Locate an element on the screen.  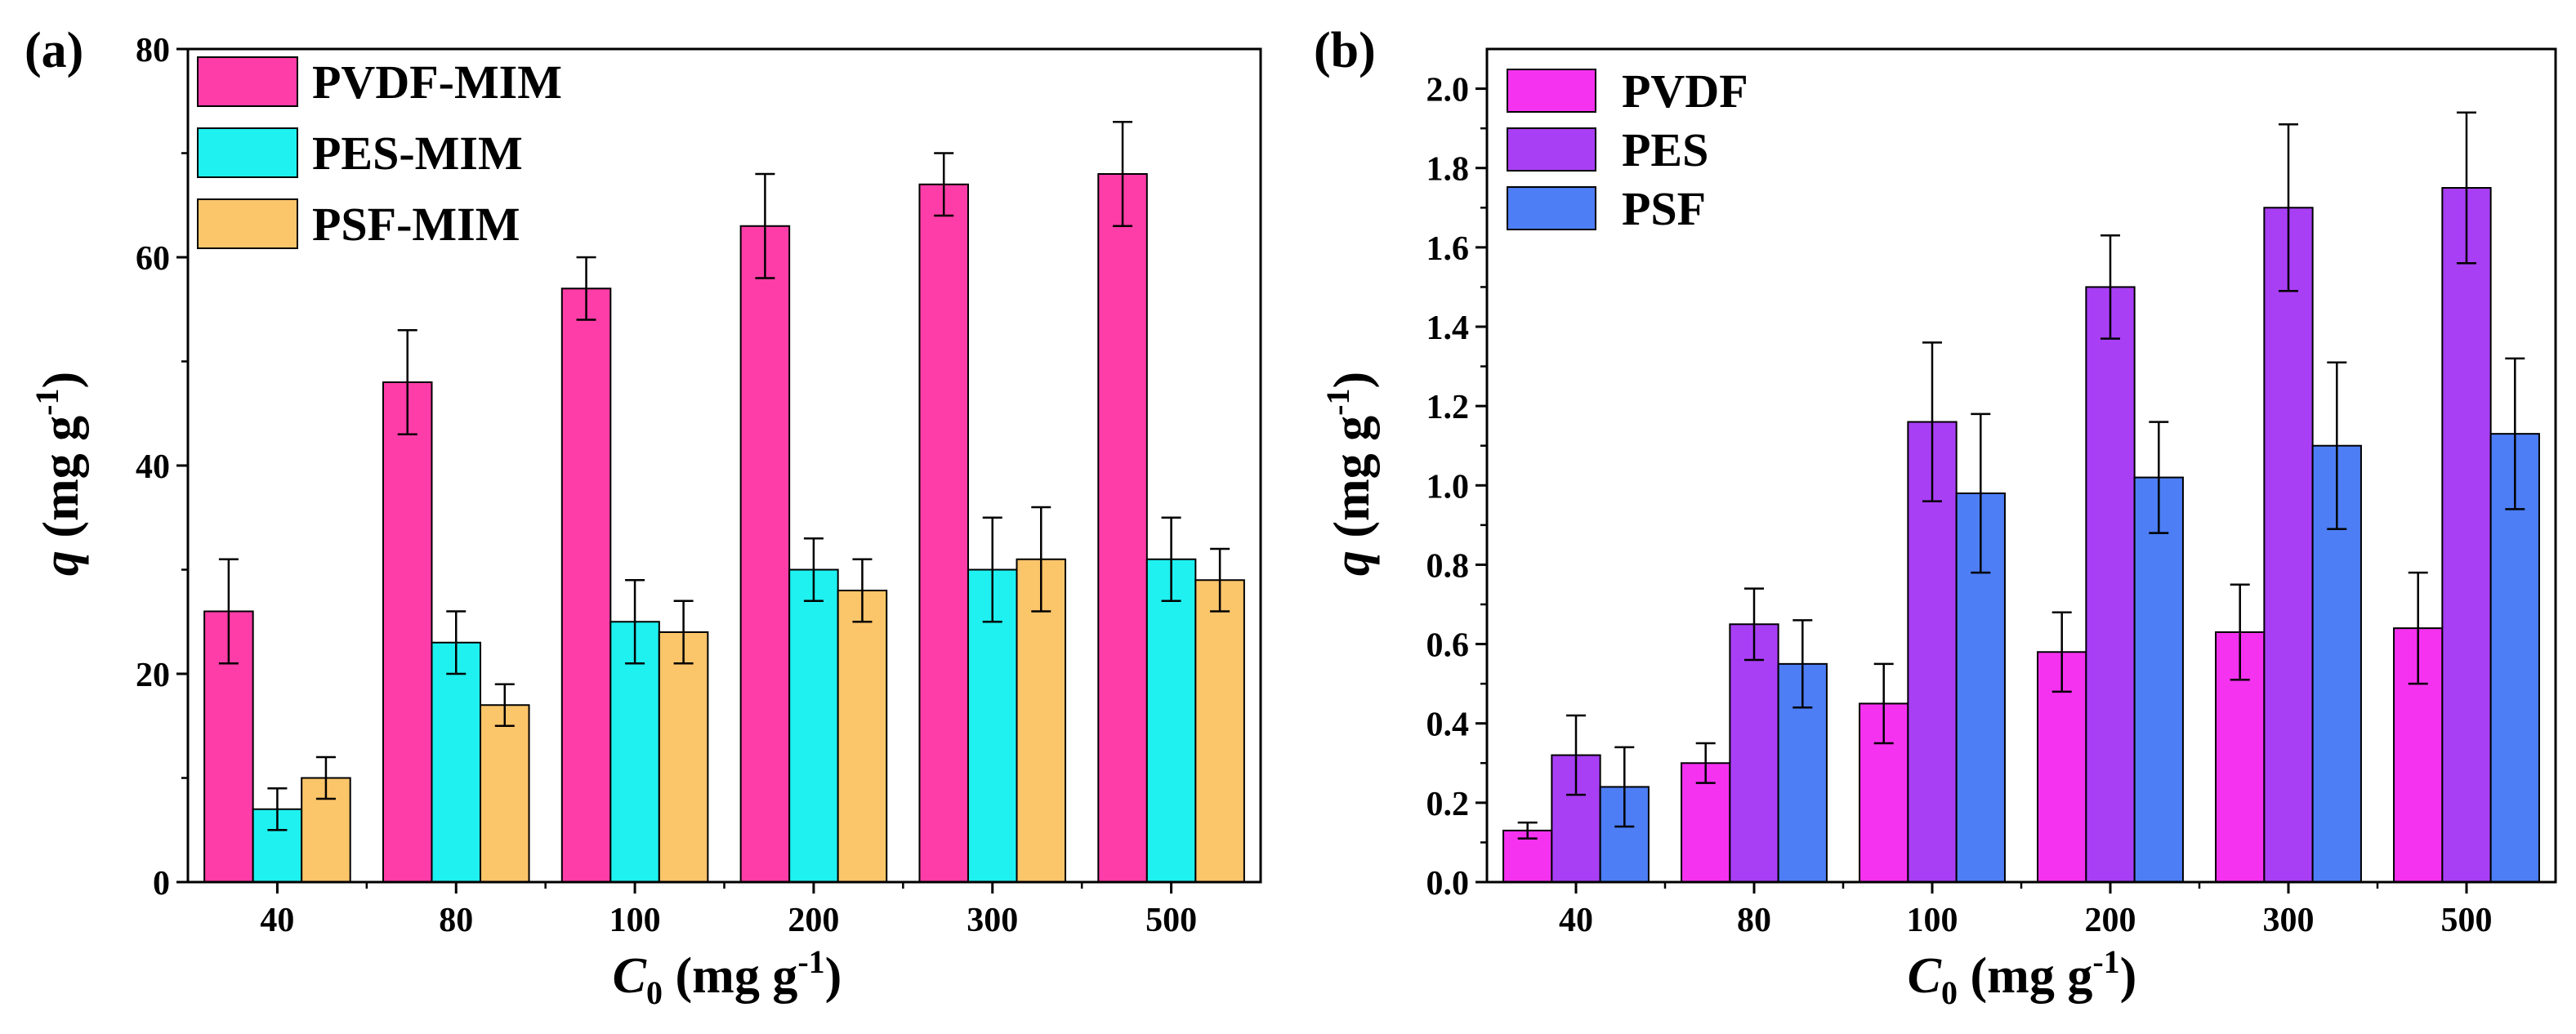
y-tick-label: 0.2 is located at coordinates (1448, 804).